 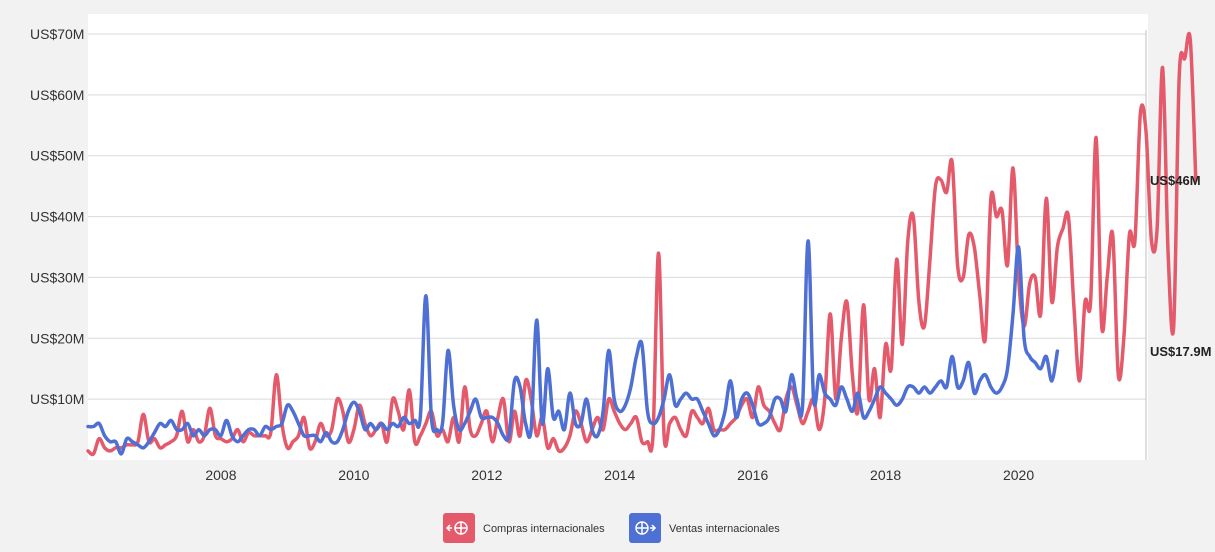 I want to click on x-tick-label: 2016, so click(x=752, y=475).